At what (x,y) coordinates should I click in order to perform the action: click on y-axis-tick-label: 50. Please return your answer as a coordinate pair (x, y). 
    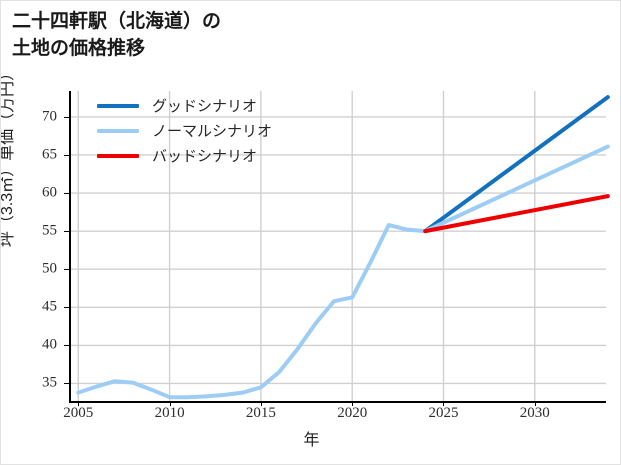
    Looking at the image, I should click on (49, 268).